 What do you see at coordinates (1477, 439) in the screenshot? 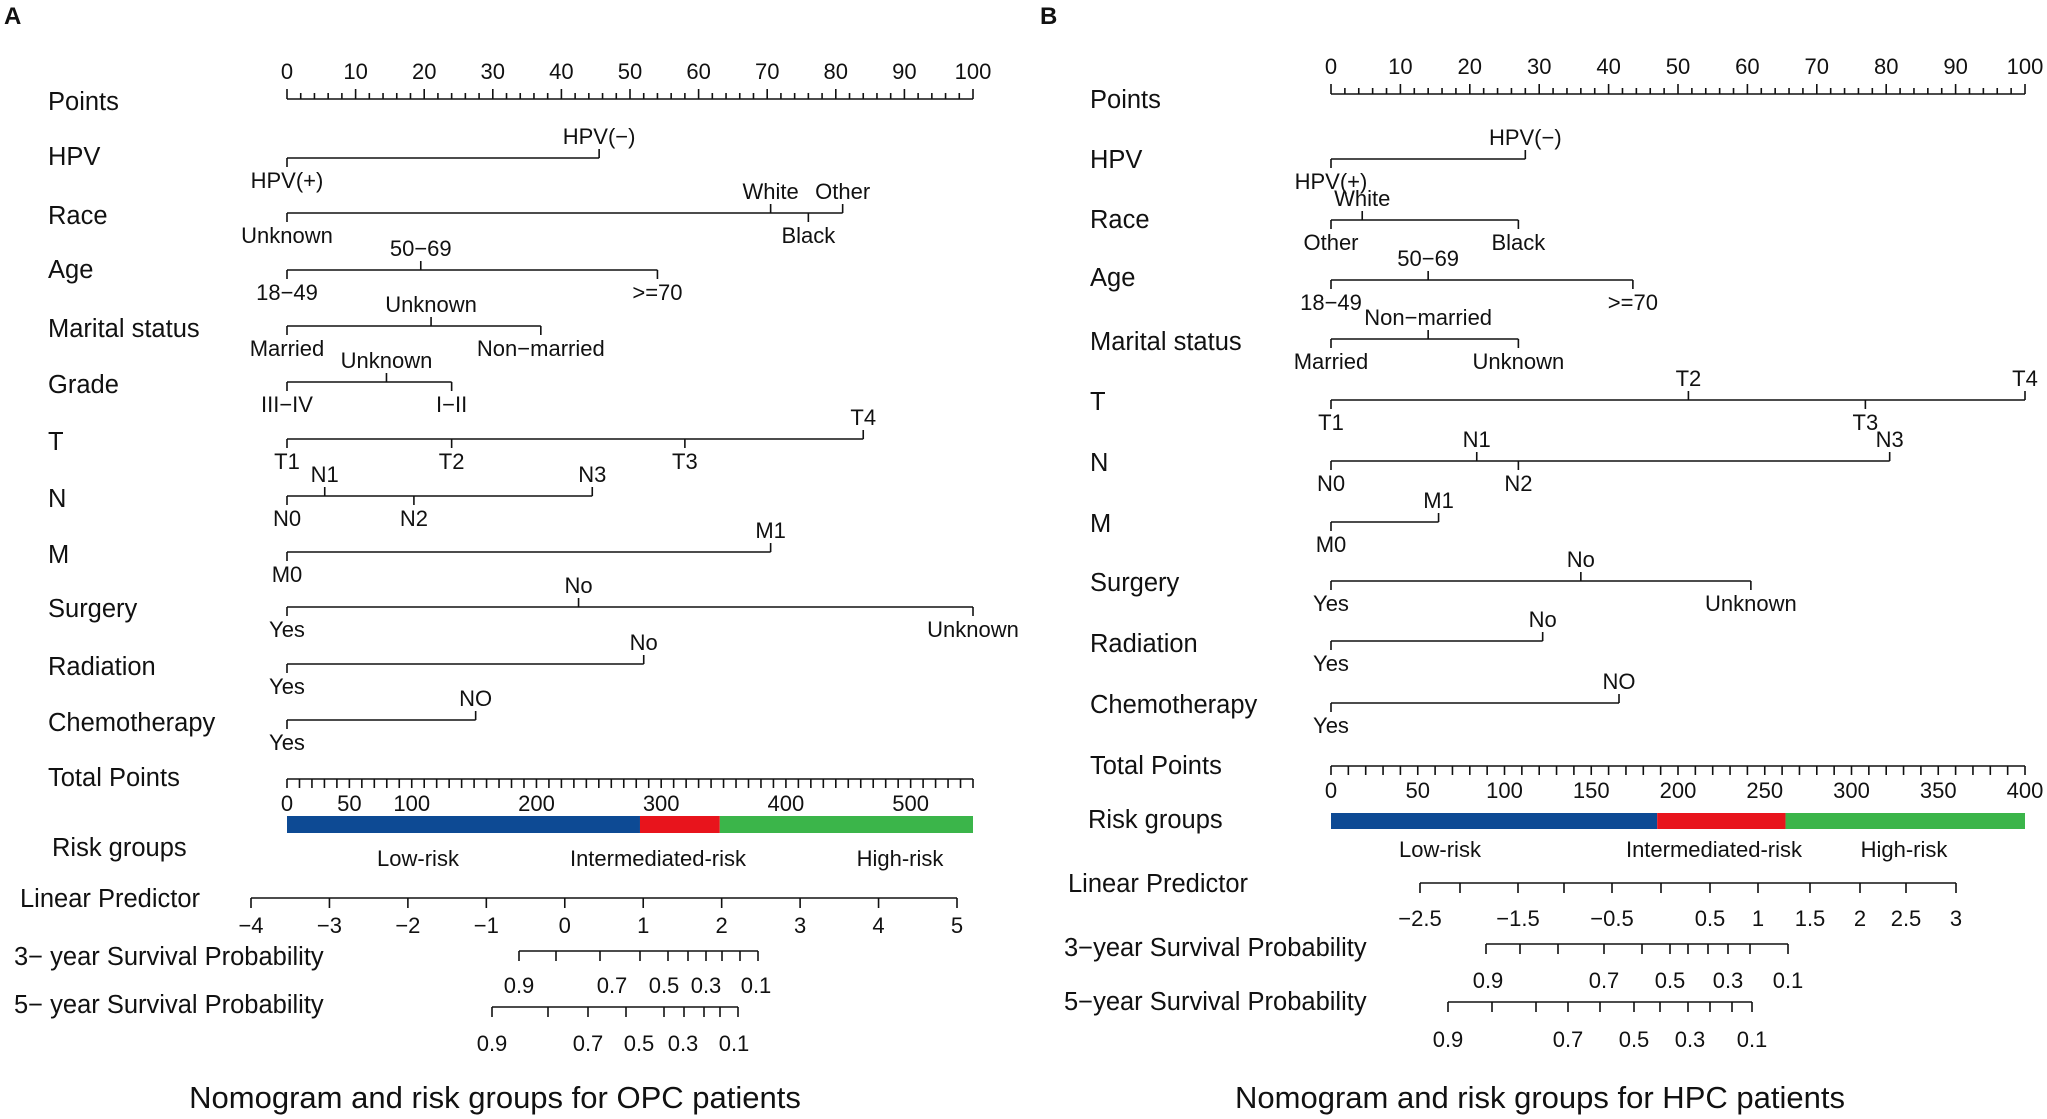
I see `level-label: N1` at bounding box center [1477, 439].